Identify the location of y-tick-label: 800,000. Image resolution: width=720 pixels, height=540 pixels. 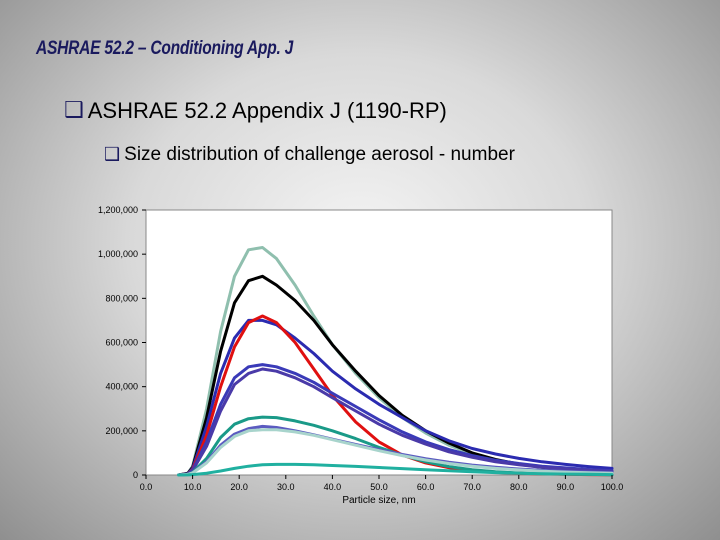
(121, 298).